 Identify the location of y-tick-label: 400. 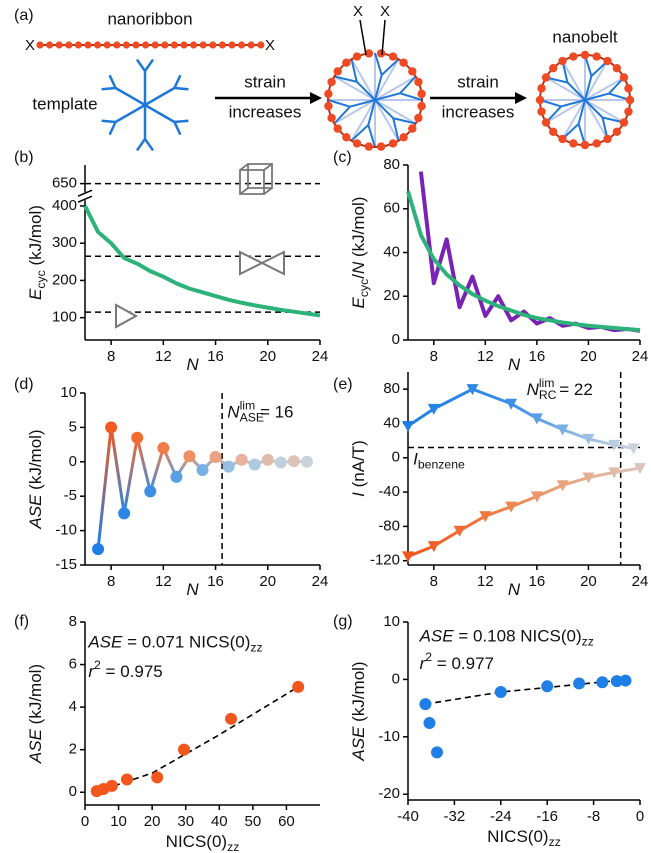
(64, 205).